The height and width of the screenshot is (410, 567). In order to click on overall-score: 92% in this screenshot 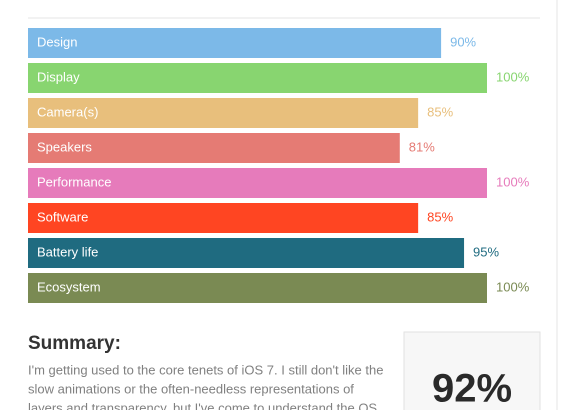, I will do `click(472, 388)`.